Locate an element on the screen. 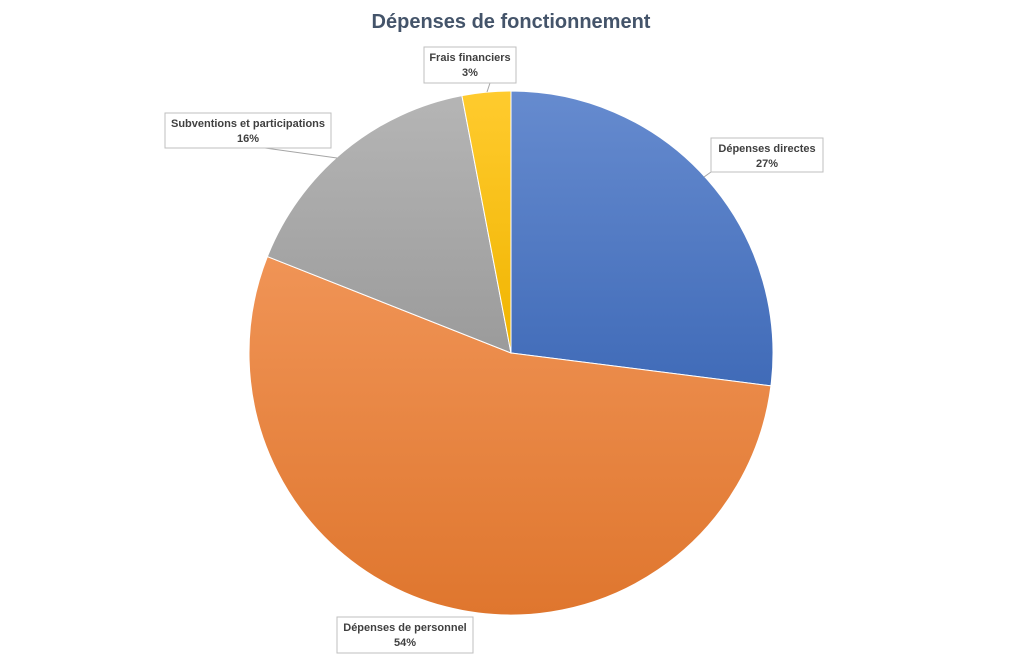  data-label-depenses-directes: Dépenses directes 27% is located at coordinates (767, 155).